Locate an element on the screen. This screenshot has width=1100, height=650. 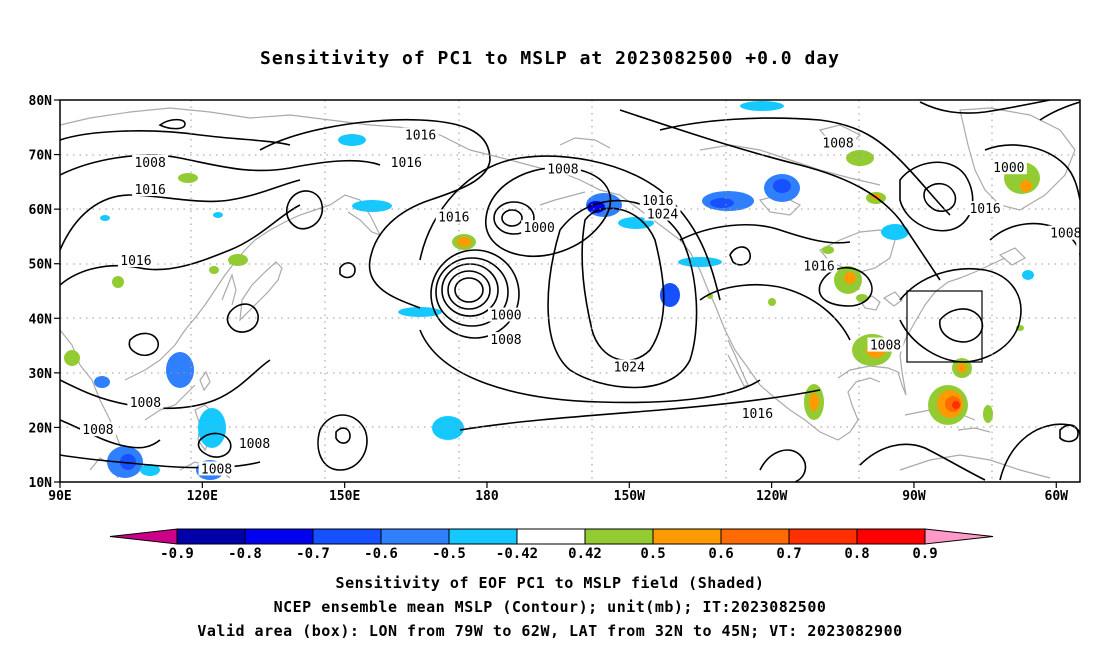
lat-label: 10N is located at coordinates (41, 483).